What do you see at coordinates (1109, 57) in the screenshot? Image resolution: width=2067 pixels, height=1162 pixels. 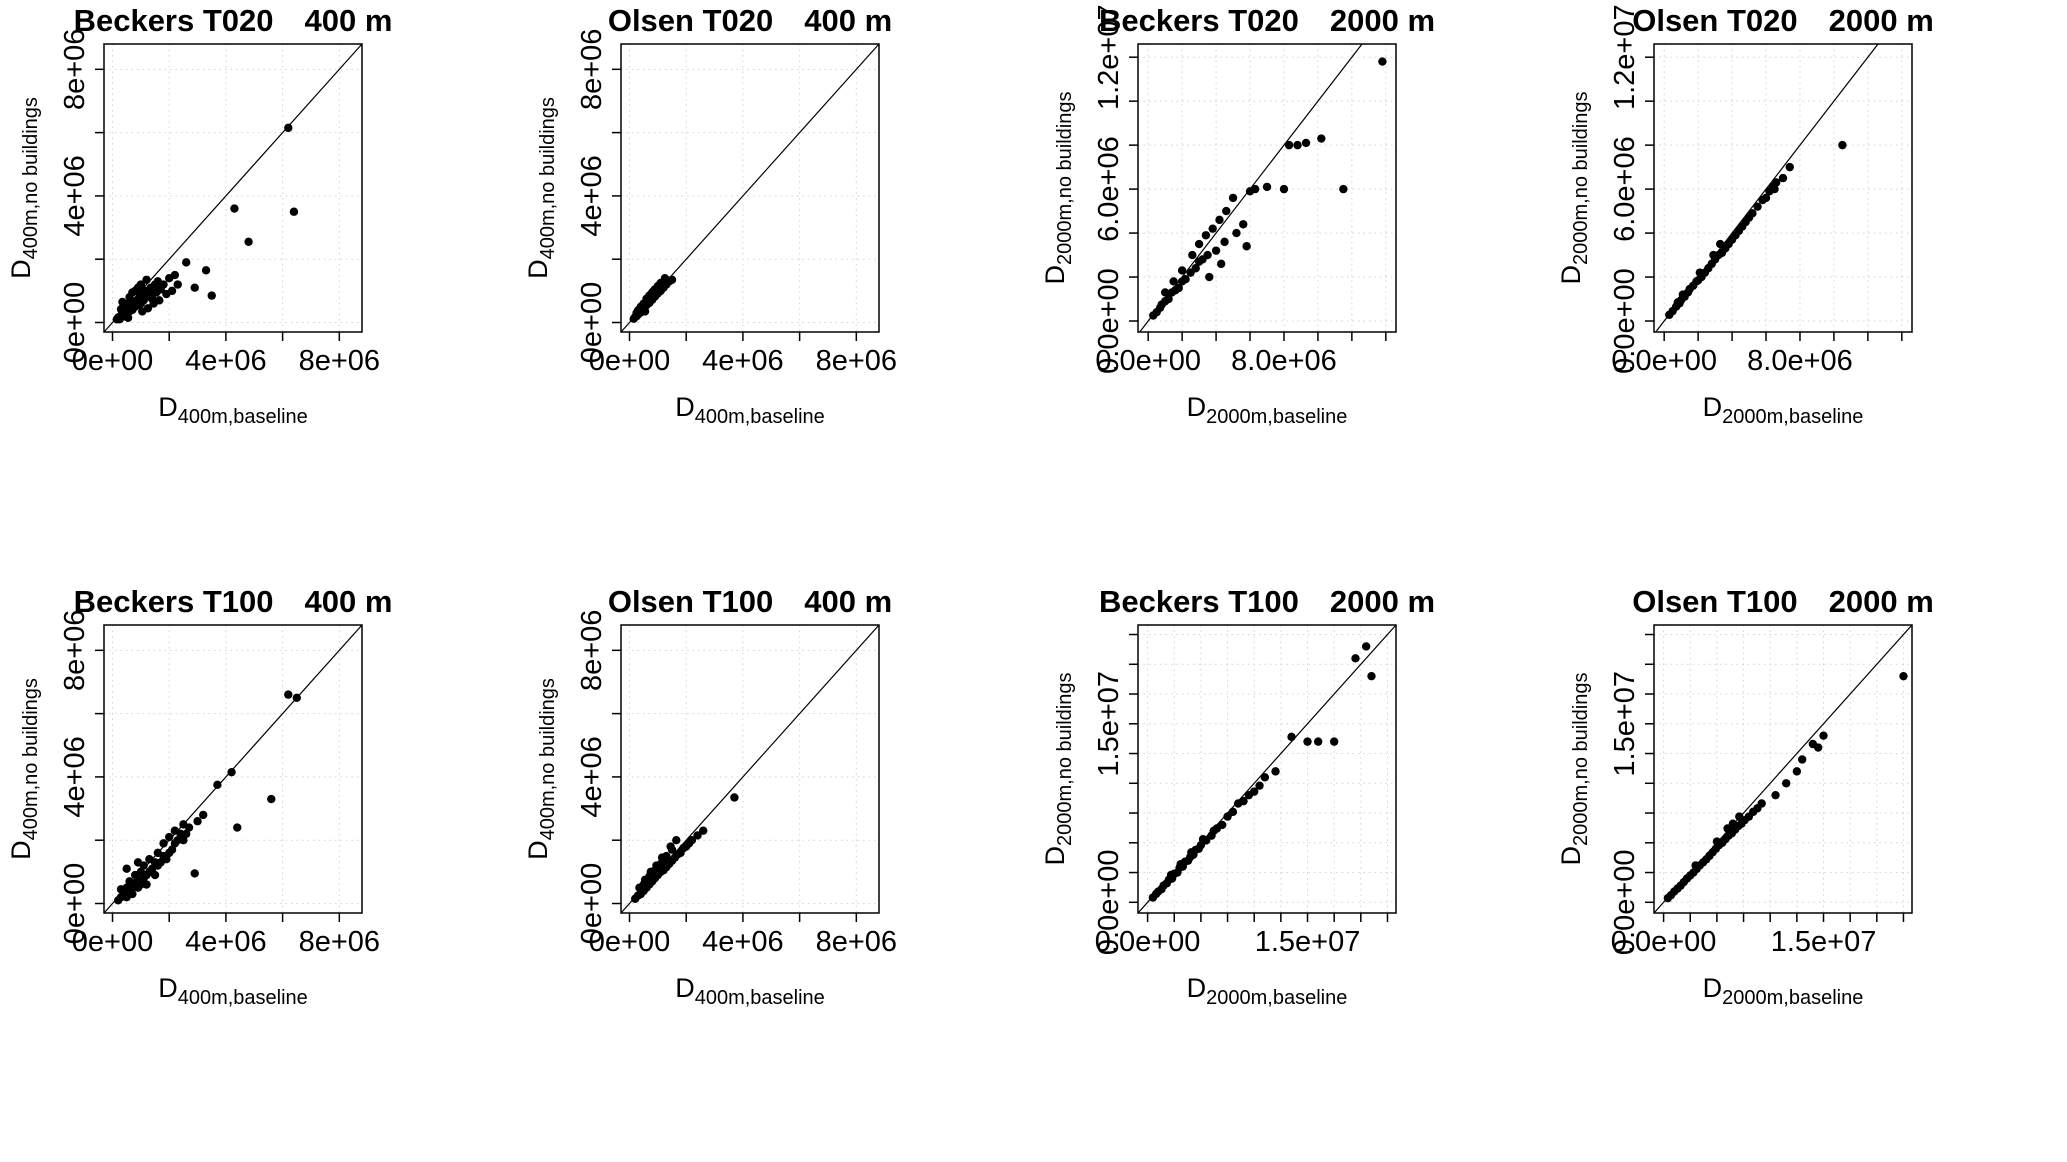 I see `y-tick-label: 1.2e+07` at bounding box center [1109, 57].